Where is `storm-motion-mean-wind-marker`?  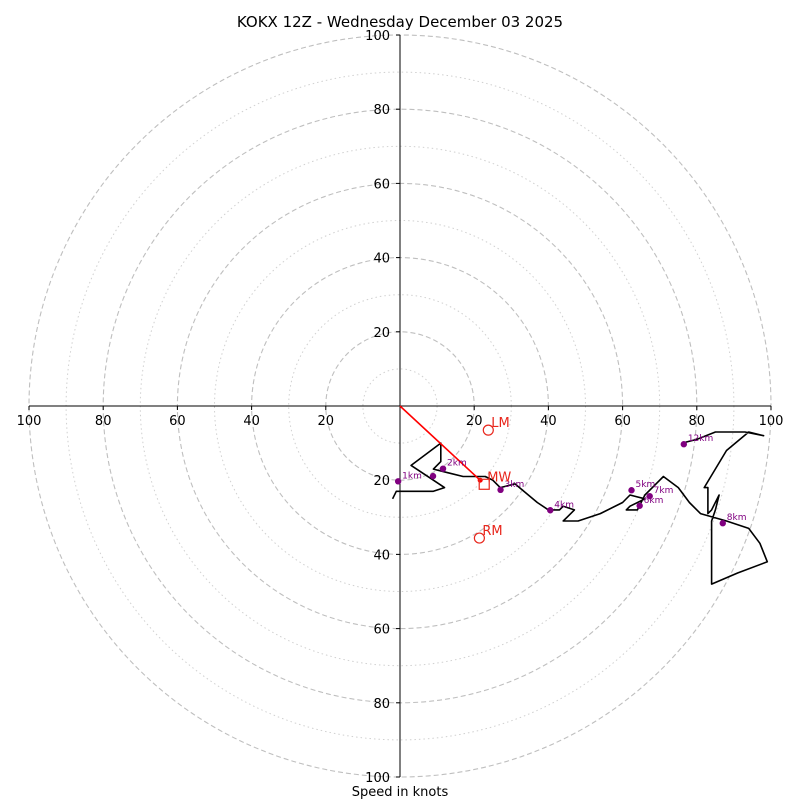 storm-motion-mean-wind-marker is located at coordinates (484, 484).